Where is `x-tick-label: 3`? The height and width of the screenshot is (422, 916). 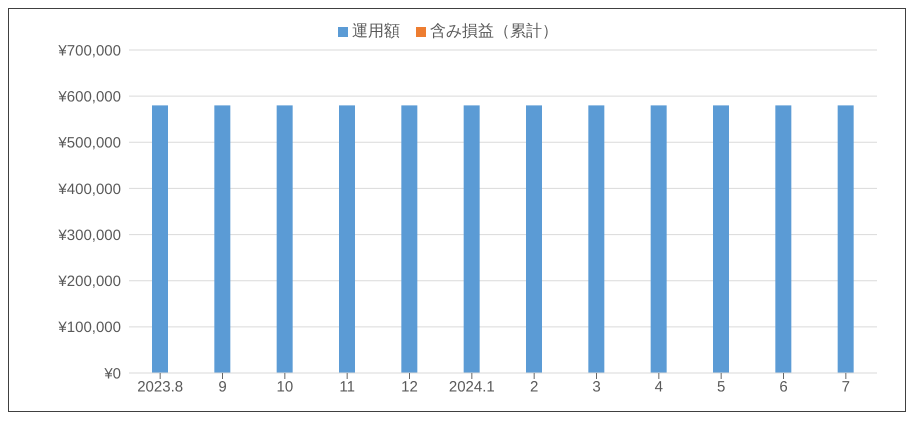
x-tick-label: 3 is located at coordinates (596, 387).